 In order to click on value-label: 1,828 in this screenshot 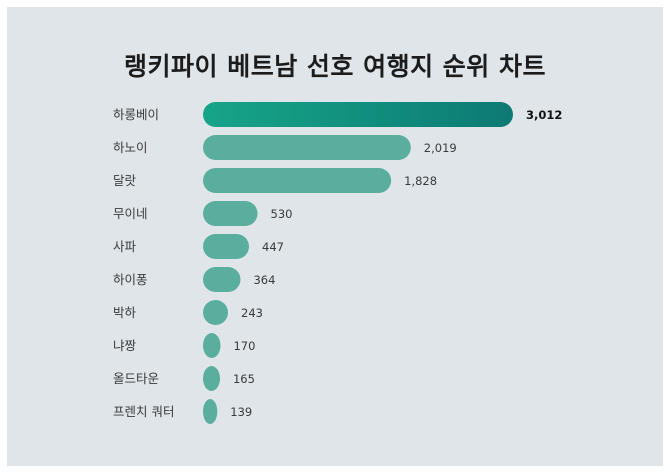, I will do `click(420, 181)`.